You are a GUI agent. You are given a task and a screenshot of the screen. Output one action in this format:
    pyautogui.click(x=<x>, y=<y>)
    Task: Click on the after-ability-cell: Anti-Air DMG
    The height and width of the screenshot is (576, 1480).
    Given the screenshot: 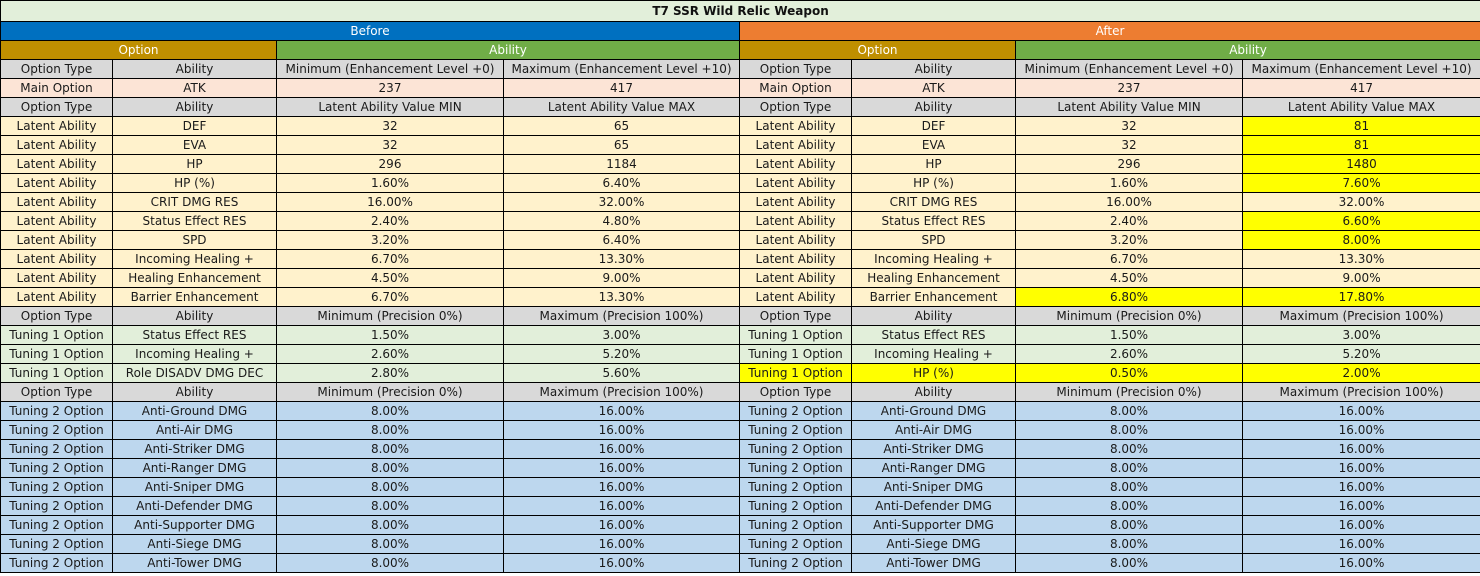 What is the action you would take?
    pyautogui.click(x=933, y=430)
    